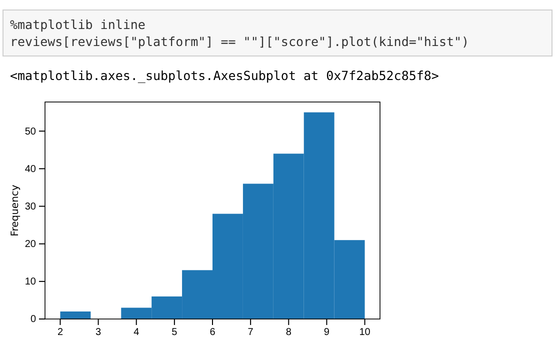 This screenshot has width=555, height=356. What do you see at coordinates (78, 24) in the screenshot?
I see `text: %matplotlib inline` at bounding box center [78, 24].